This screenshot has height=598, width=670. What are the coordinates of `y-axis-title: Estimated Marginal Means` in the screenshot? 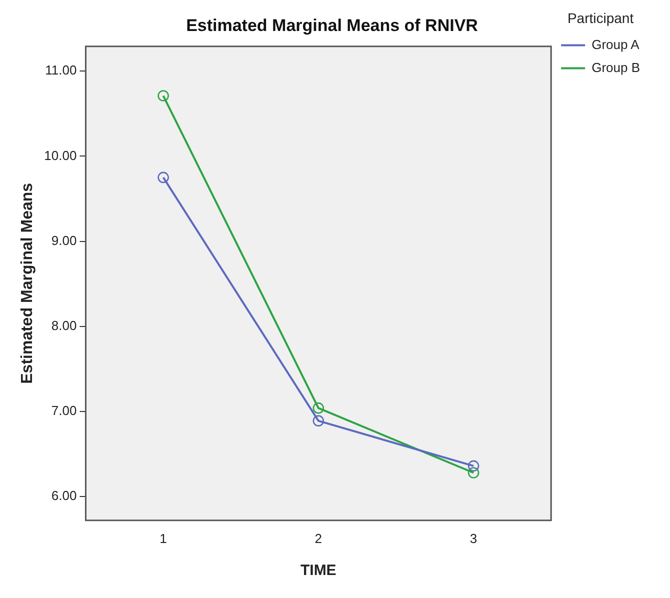 It's located at (27, 283).